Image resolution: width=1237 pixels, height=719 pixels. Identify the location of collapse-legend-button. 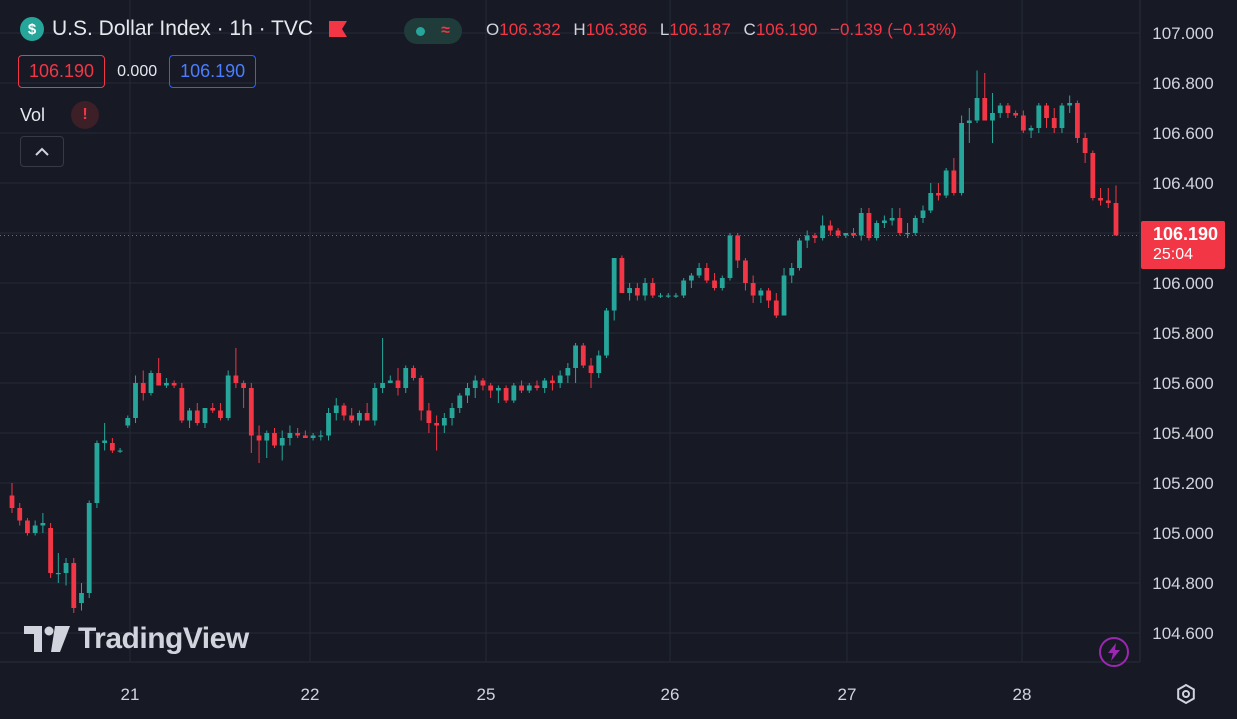
(42, 151).